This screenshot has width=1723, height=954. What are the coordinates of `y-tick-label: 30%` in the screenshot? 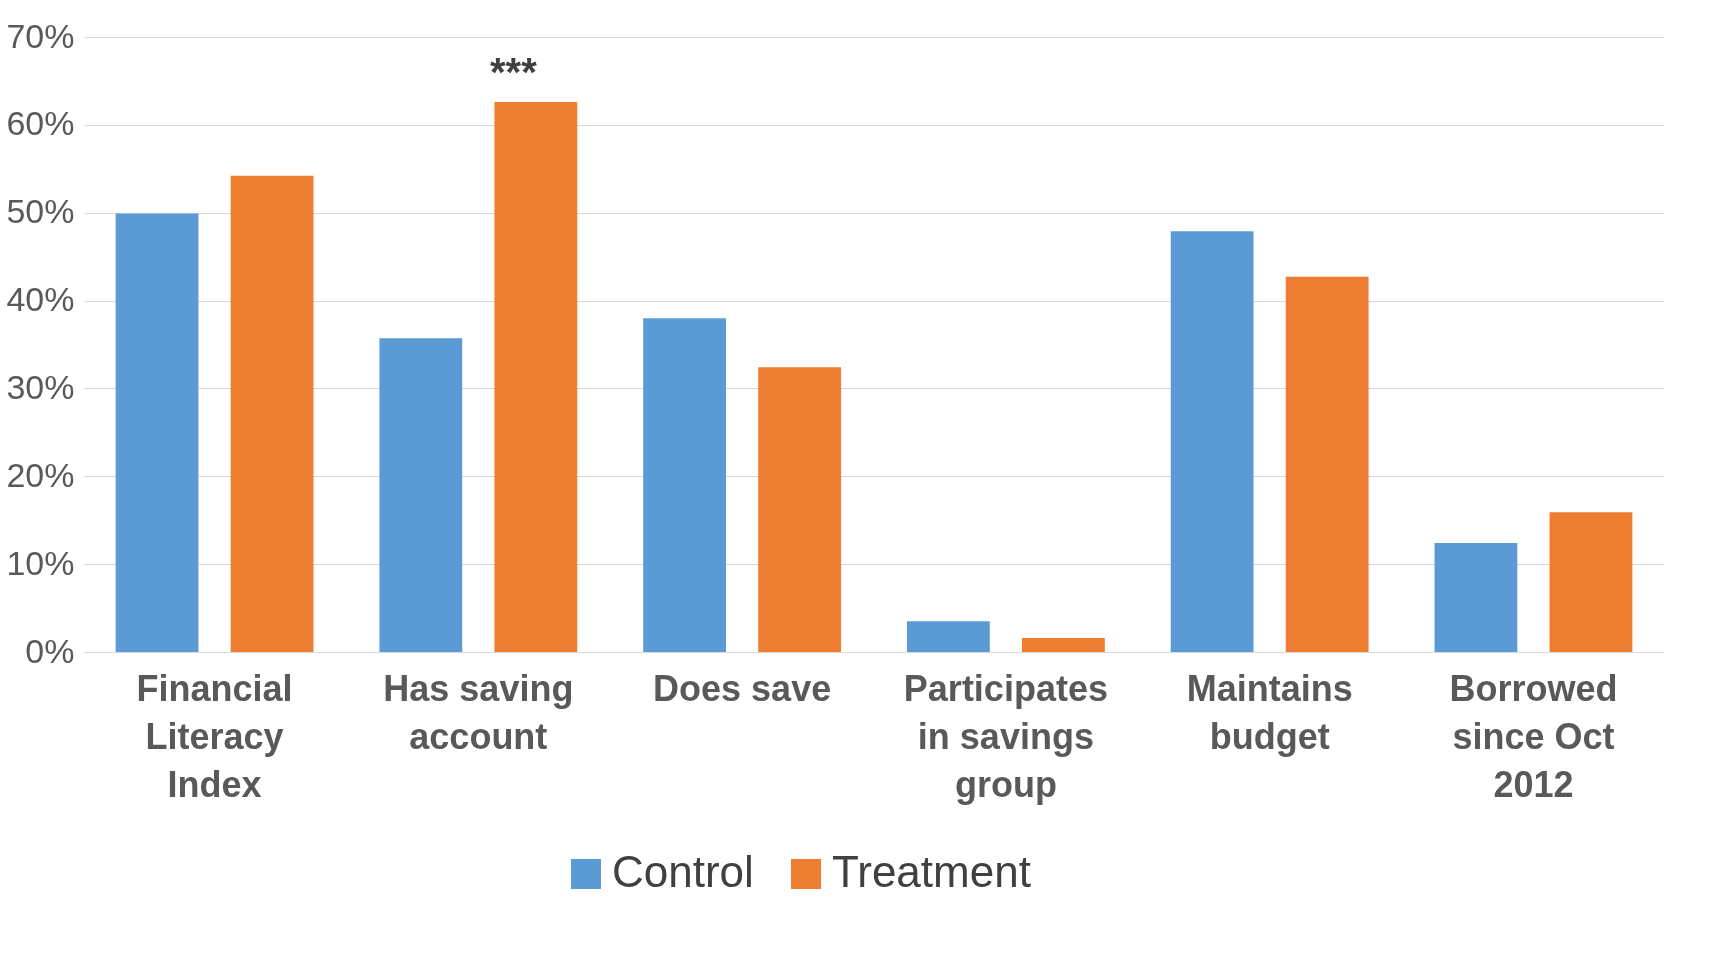 It's located at (40, 386).